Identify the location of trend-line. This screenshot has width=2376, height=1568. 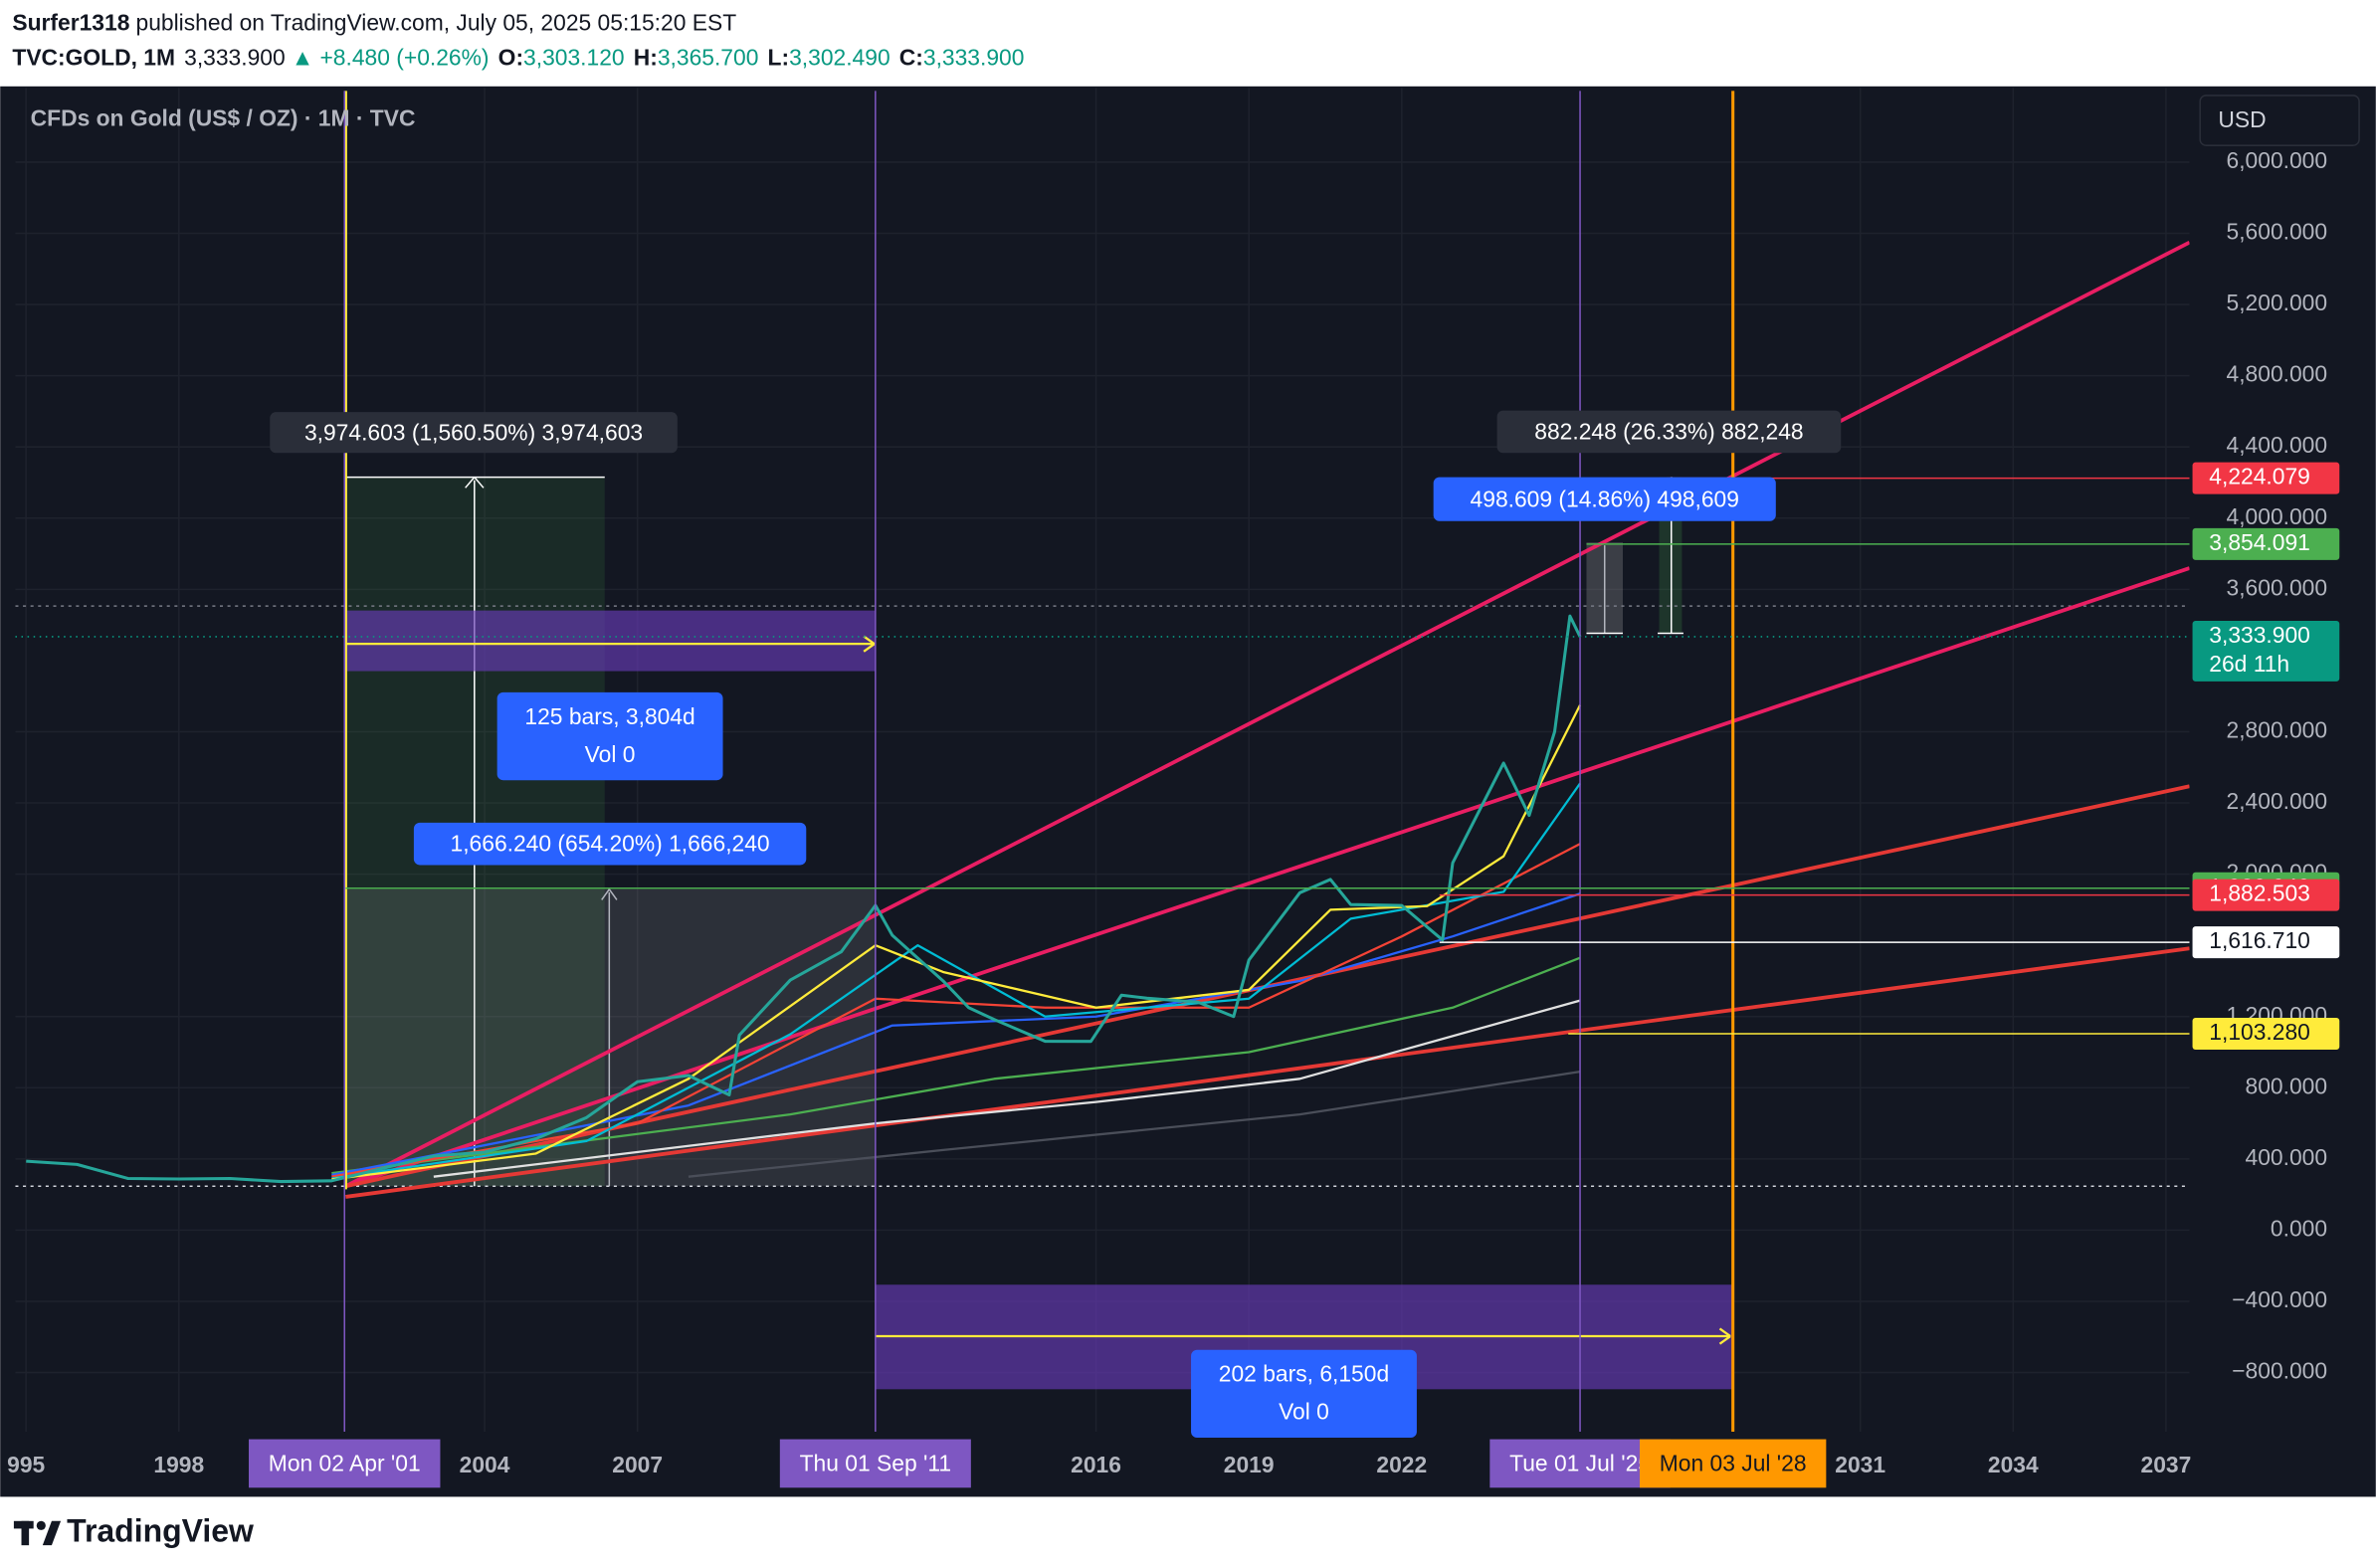
(1267, 1072).